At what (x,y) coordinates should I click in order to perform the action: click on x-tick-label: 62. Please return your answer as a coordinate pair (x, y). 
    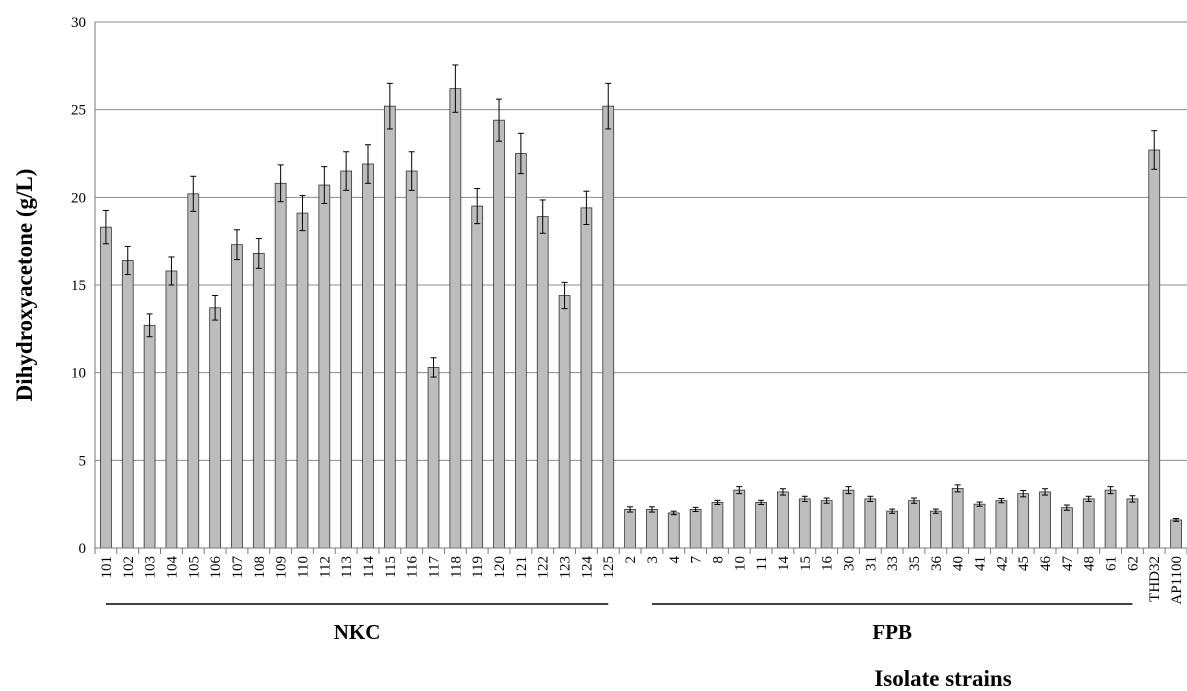
    Looking at the image, I should click on (1133, 563).